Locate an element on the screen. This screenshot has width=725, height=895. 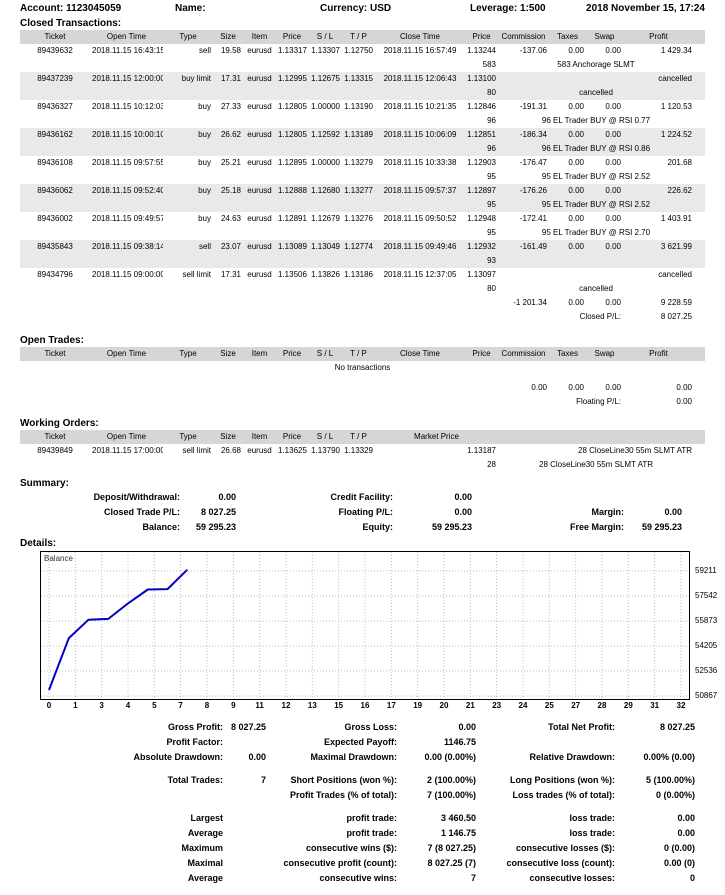
stats-label: profit trade: is located at coordinates (372, 833).